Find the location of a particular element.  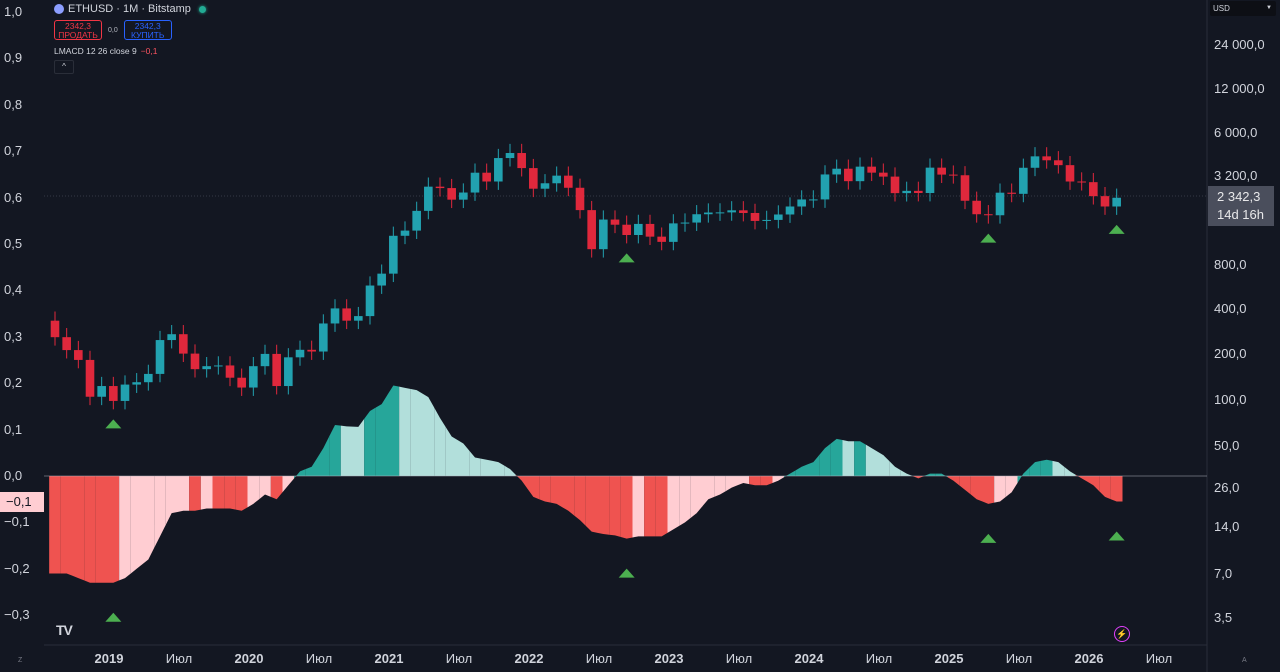

symbol-title: ETHUSD · 1M · Bitstamp is located at coordinates (129, 9).